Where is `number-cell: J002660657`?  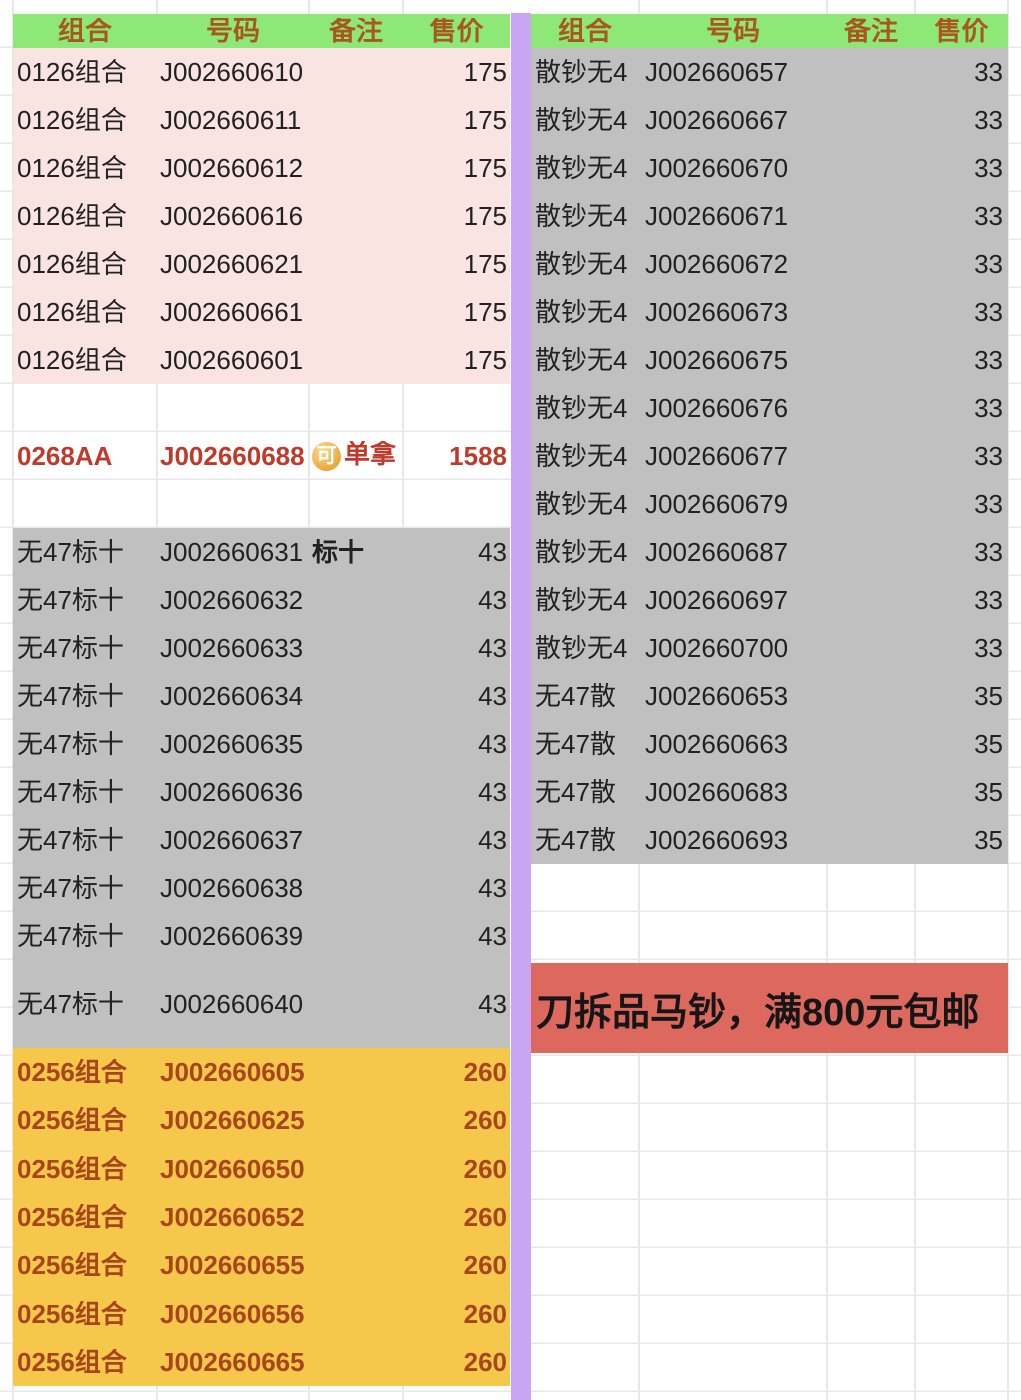 number-cell: J002660657 is located at coordinates (717, 72).